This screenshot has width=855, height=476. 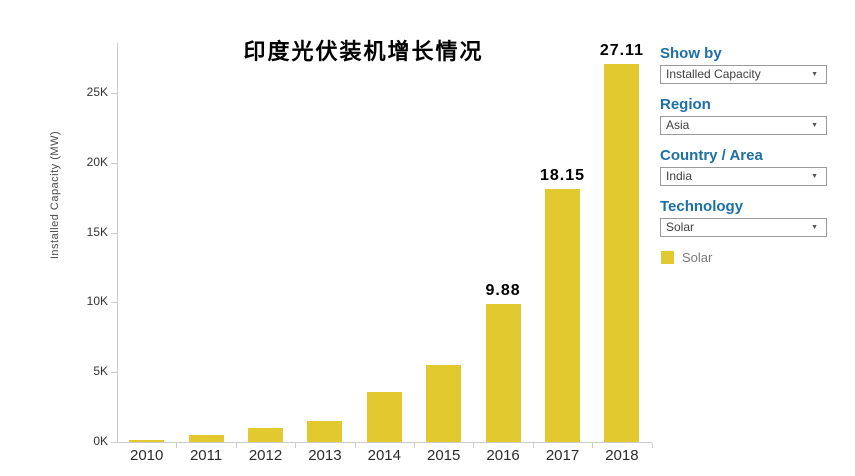 I want to click on y-axis-line, so click(x=117, y=242).